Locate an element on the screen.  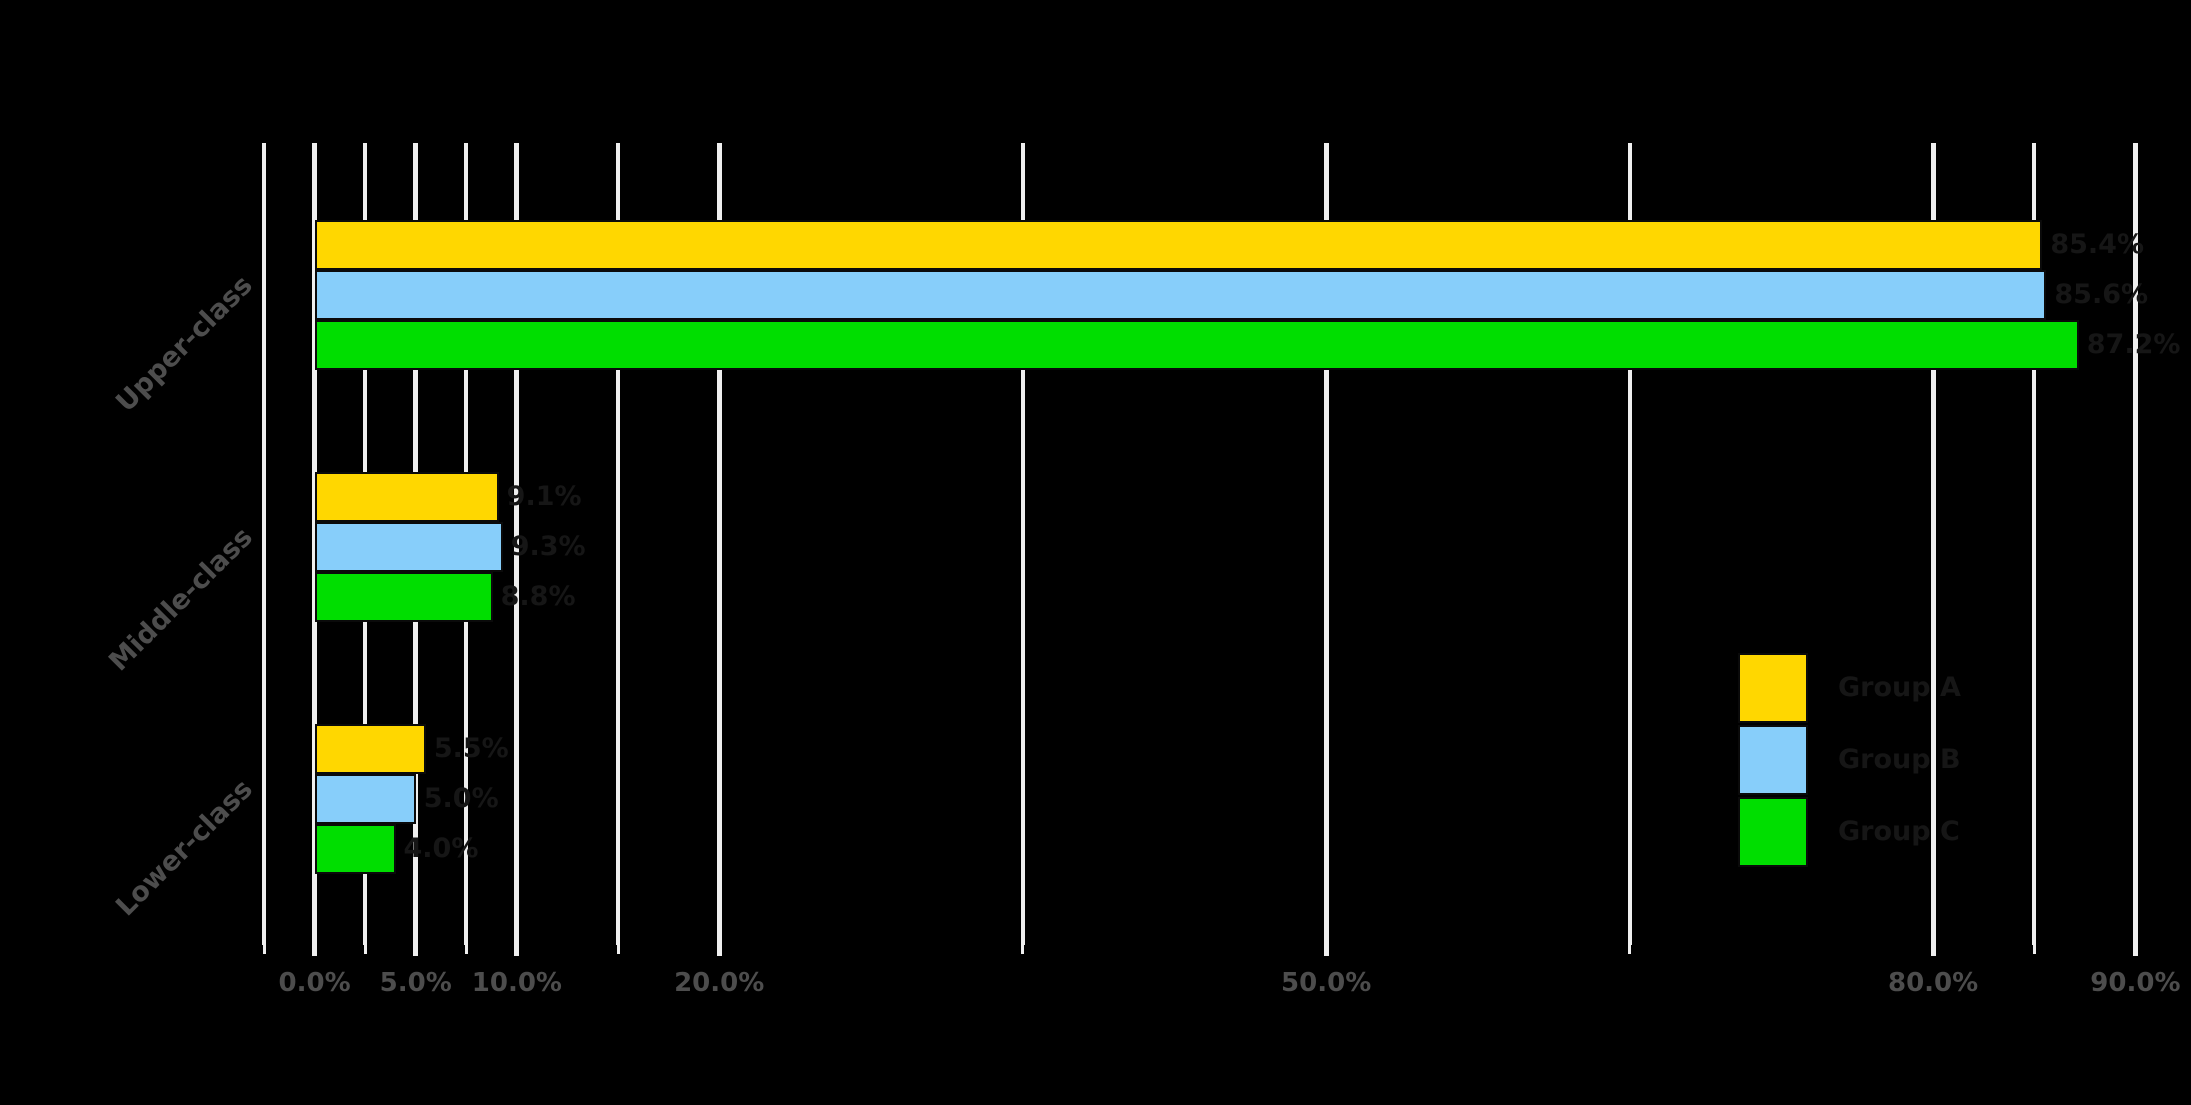
category-label: Upper-class is located at coordinates (184, 344).